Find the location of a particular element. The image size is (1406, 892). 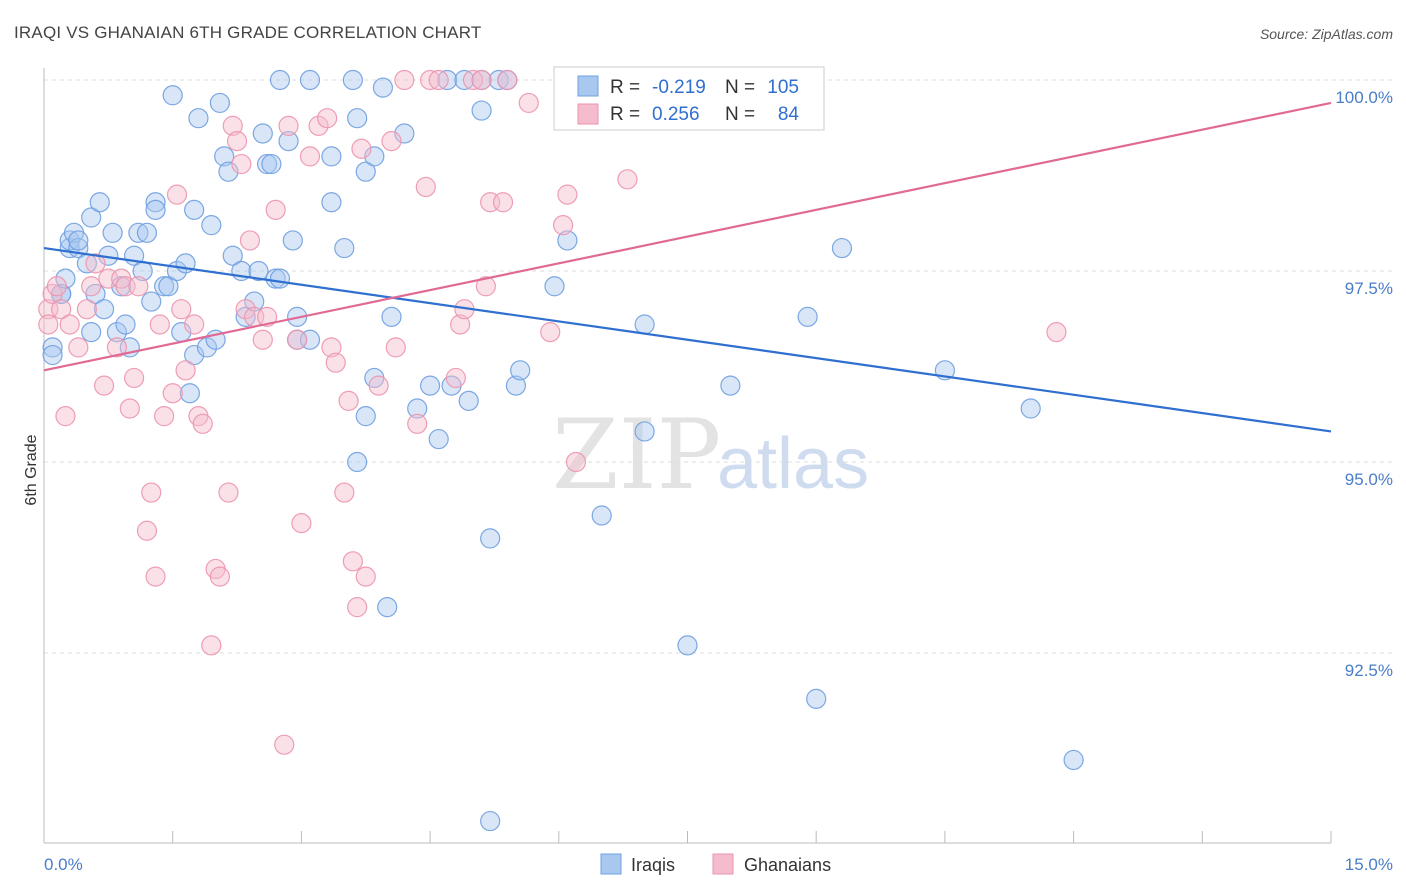

bottom-legend-label-iraqis: Iraqis is located at coordinates (653, 865).